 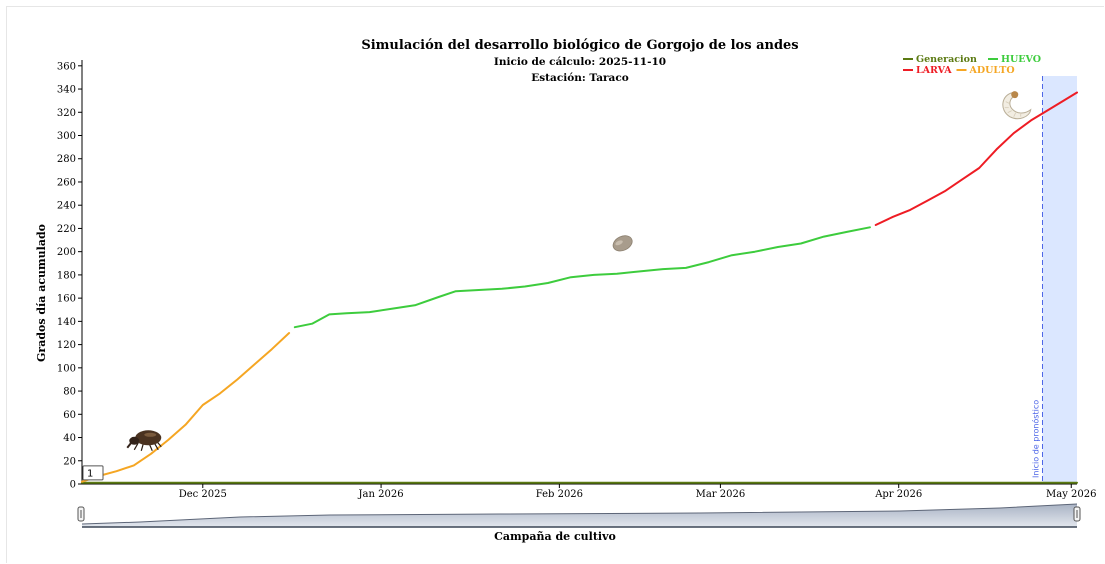 I want to click on y-tick-label: 160, so click(x=66, y=299).